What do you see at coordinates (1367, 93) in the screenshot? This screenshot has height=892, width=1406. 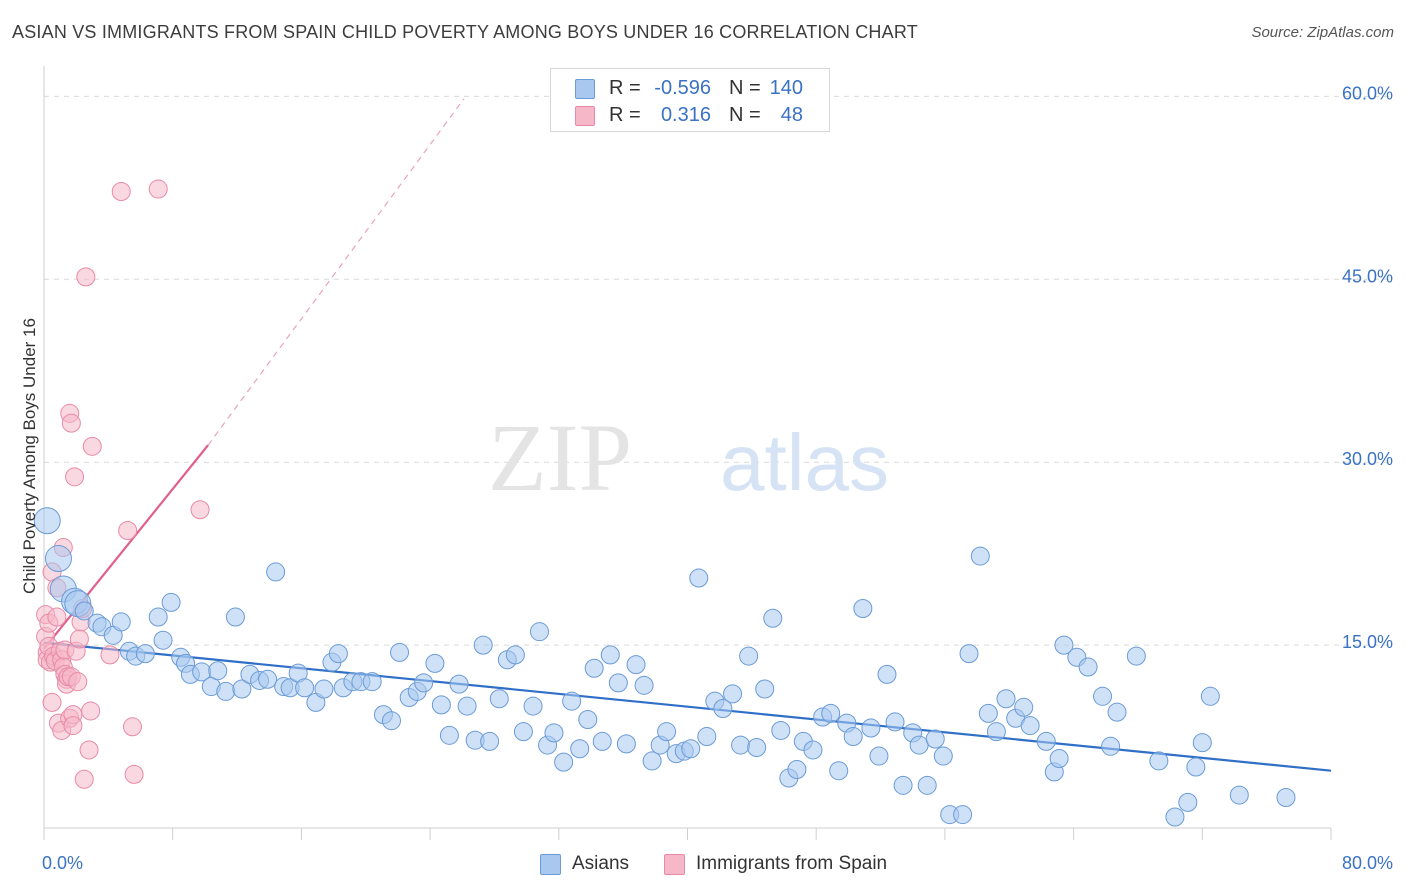 I see `y-tick-label-3: 60.0%` at bounding box center [1367, 93].